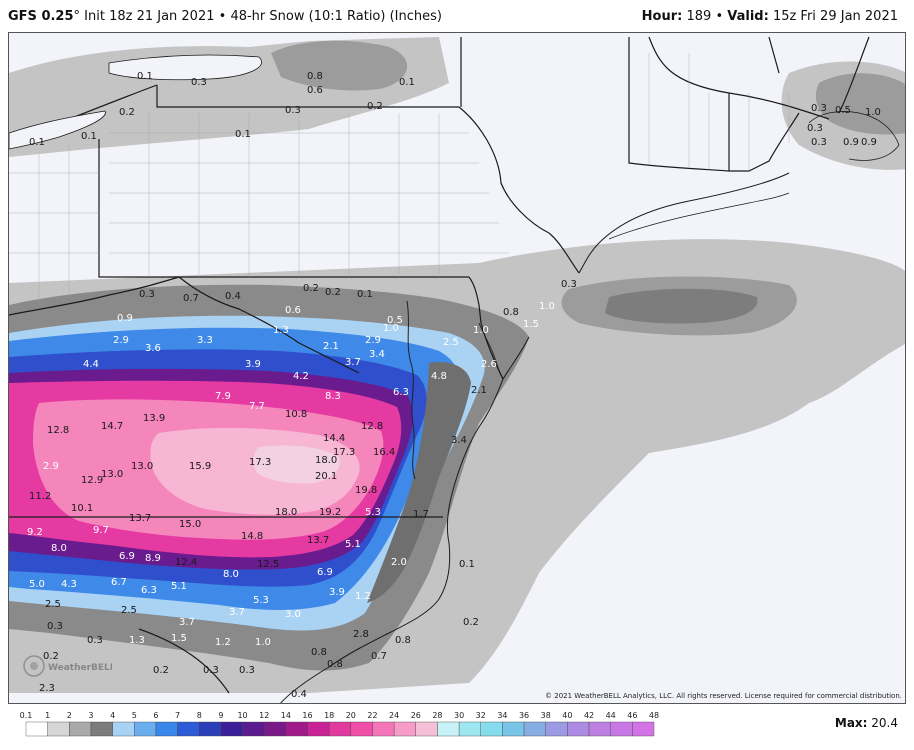 This screenshot has width=914, height=750. I want to click on legend-tick-label: 10, so click(242, 715).